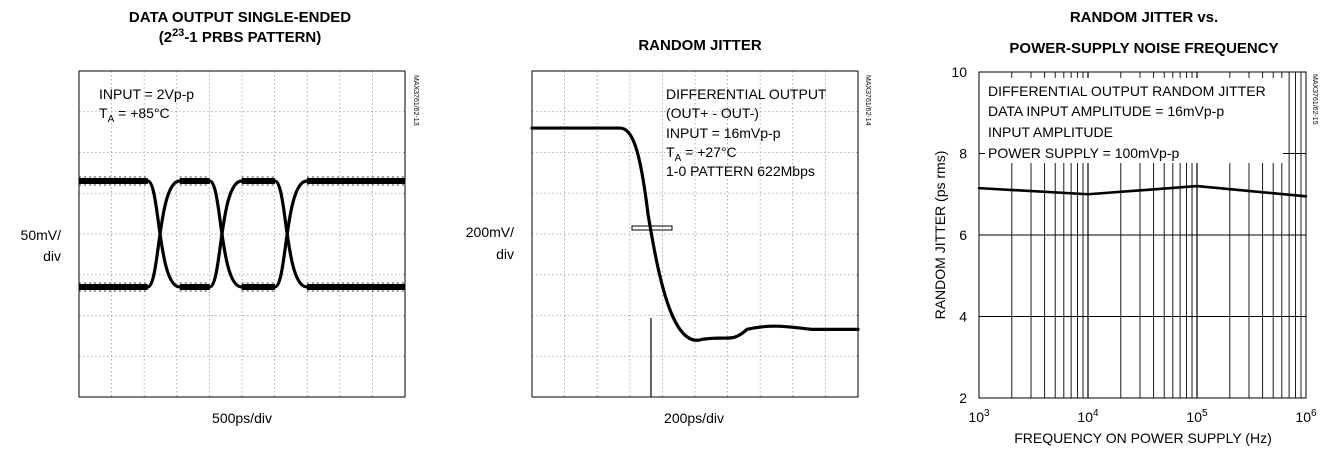 This screenshot has height=451, width=1327. I want to click on chart2-annotation-diff: DIFFERENTIAL OUTPUT, so click(746, 94).